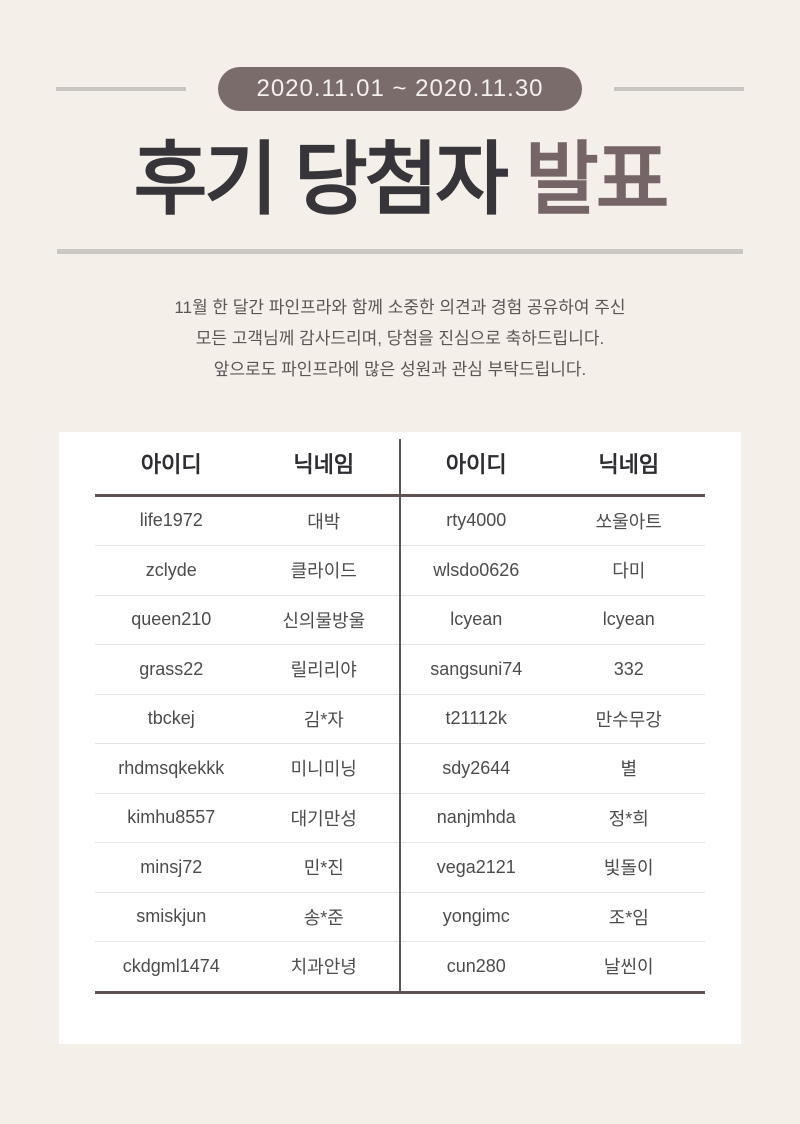 This screenshot has width=800, height=1124. I want to click on winner-nickname-cell: 김*자, so click(323, 719).